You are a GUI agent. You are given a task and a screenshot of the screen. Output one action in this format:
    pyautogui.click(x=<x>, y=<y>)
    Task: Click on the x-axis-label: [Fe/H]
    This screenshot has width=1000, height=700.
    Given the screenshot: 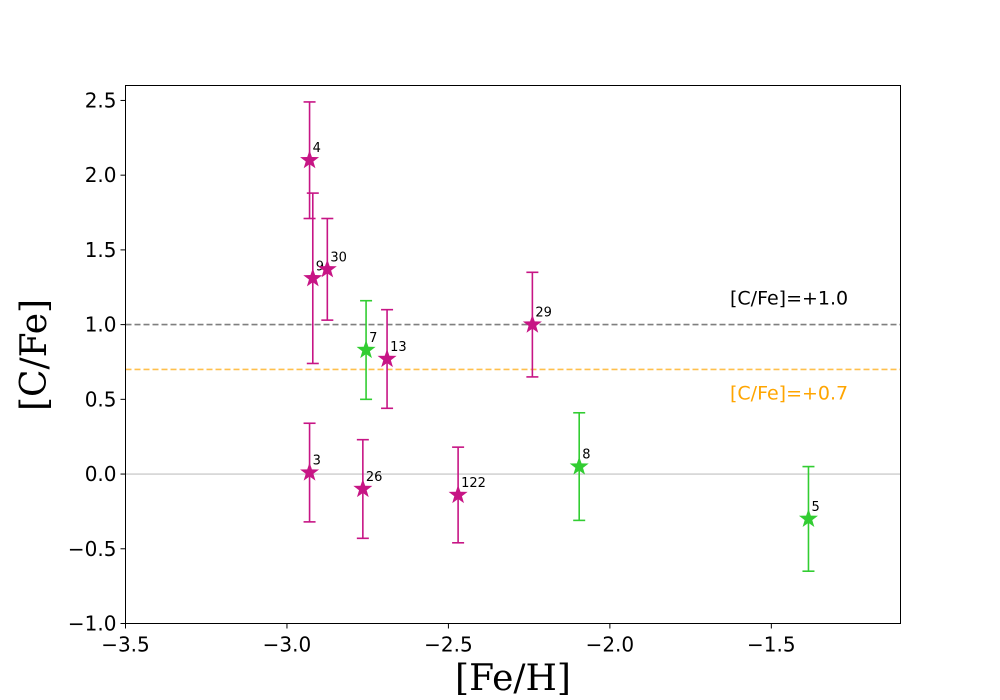 What is the action you would take?
    pyautogui.click(x=513, y=678)
    